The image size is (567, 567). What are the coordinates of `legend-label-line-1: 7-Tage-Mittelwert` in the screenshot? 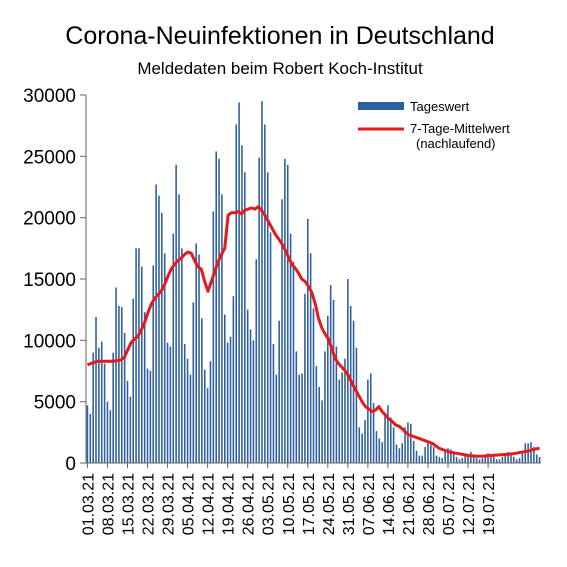 It's located at (460, 128).